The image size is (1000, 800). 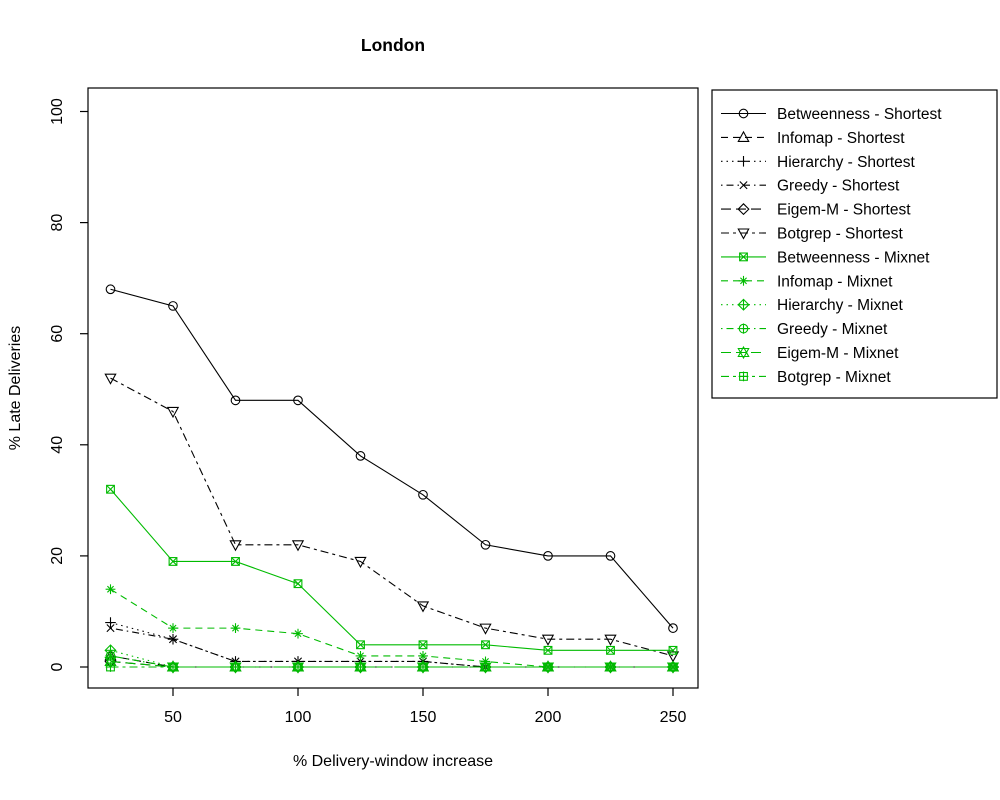 I want to click on series-hierarchy-mixnet, so click(x=392, y=659).